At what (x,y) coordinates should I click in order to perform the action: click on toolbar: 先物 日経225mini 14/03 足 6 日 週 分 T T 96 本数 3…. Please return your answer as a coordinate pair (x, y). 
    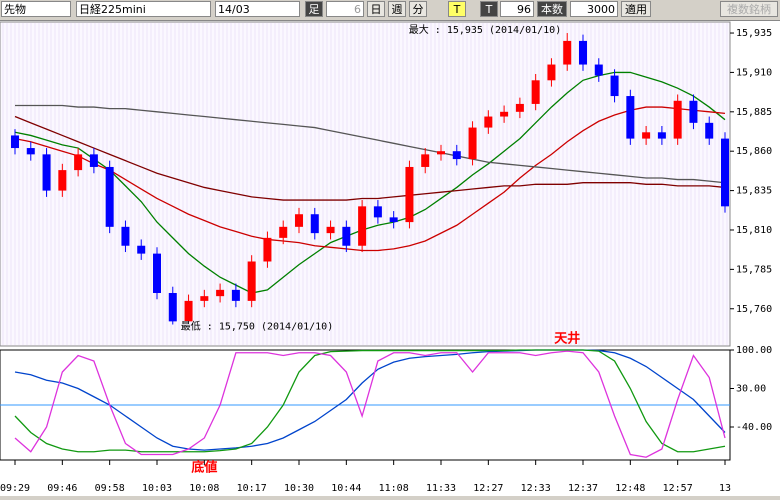
    Looking at the image, I should click on (390, 10).